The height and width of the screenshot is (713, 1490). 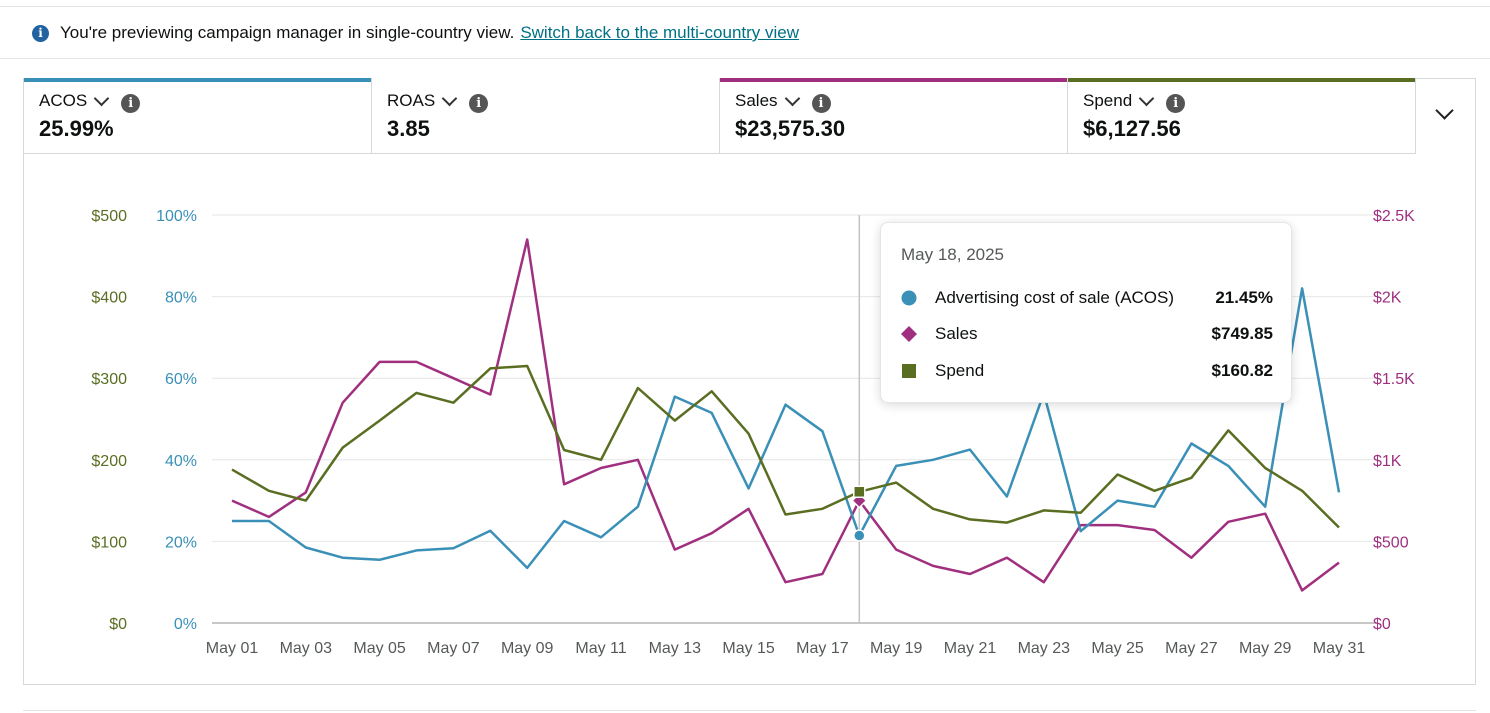 I want to click on tooltip-row-sales: Sales $749.85, so click(x=1087, y=334).